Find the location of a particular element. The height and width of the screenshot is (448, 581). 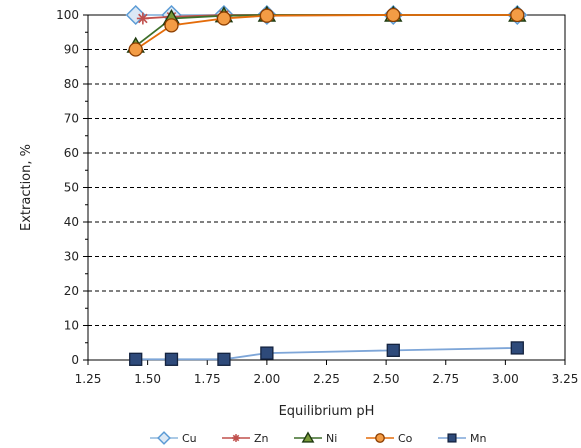

y-tick-label: 0 is located at coordinates (75, 360).